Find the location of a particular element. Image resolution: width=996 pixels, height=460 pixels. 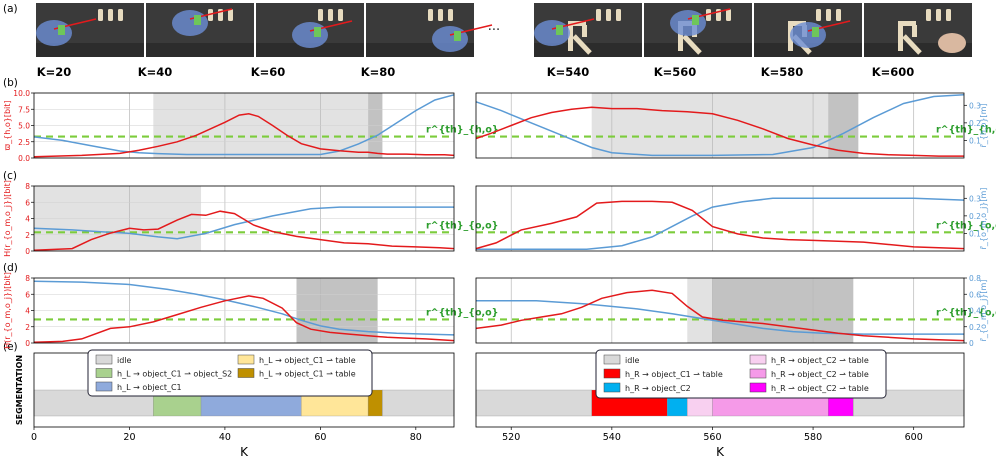

x-tick-label: 600 is located at coordinates (914, 437).